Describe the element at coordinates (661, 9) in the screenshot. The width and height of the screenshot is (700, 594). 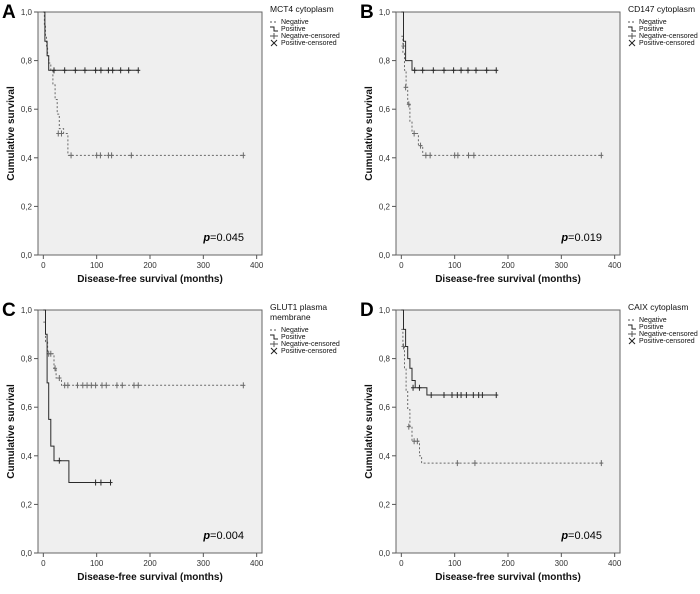
I see `panel-title-line: CD147 cytoplasm` at that location.